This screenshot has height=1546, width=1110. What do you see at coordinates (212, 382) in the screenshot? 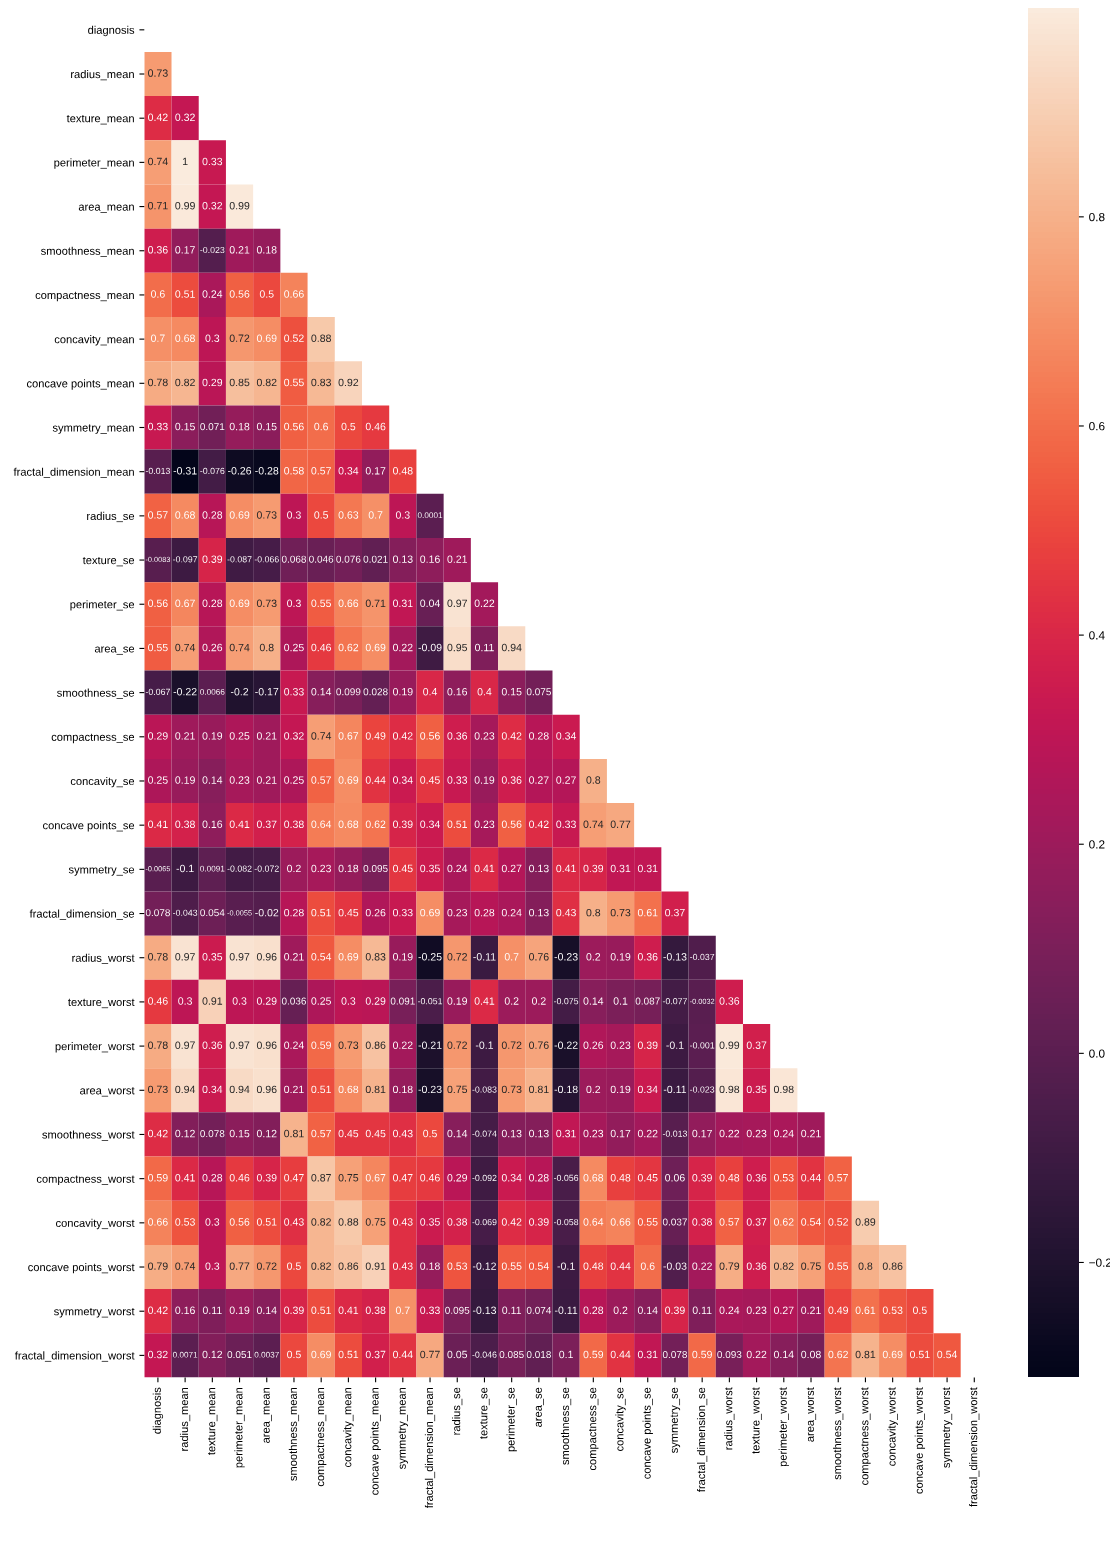
I see `data-label: 0.29` at bounding box center [212, 382].